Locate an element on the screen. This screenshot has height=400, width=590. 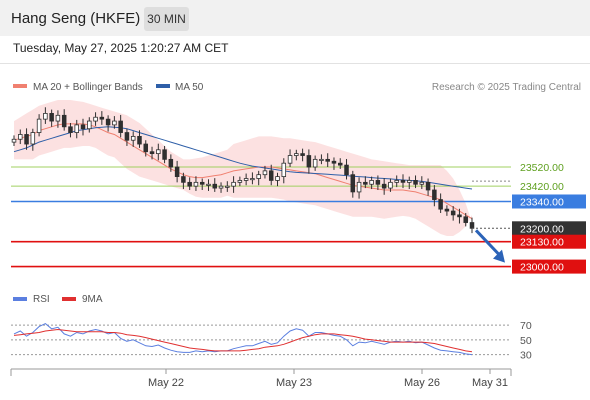
level-label-23000.00: 23000.00 is located at coordinates (542, 268).